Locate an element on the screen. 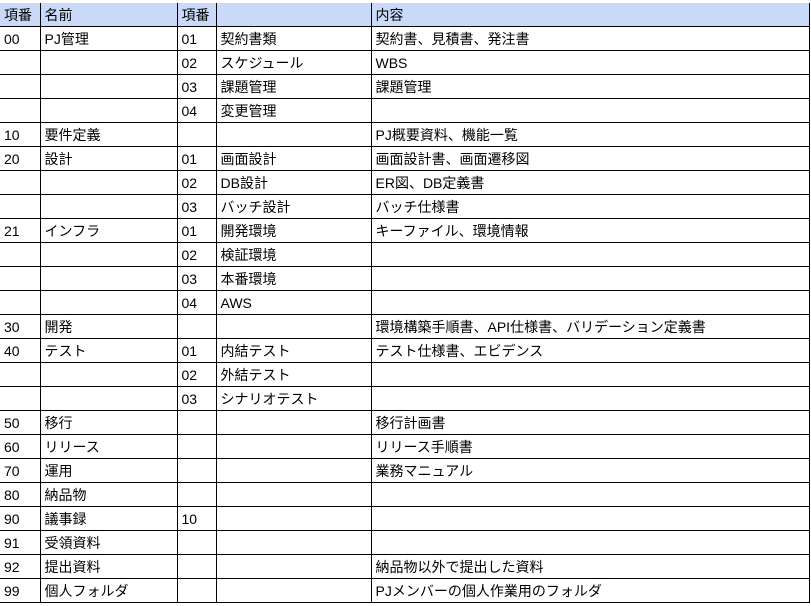 The height and width of the screenshot is (606, 811). header-cell: 内容 is located at coordinates (590, 15).